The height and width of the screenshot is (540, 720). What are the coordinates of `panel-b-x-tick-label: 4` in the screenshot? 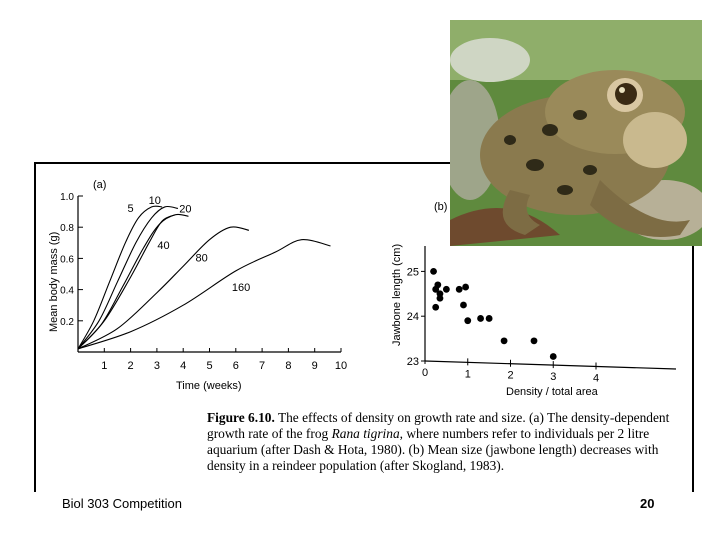 It's located at (596, 378).